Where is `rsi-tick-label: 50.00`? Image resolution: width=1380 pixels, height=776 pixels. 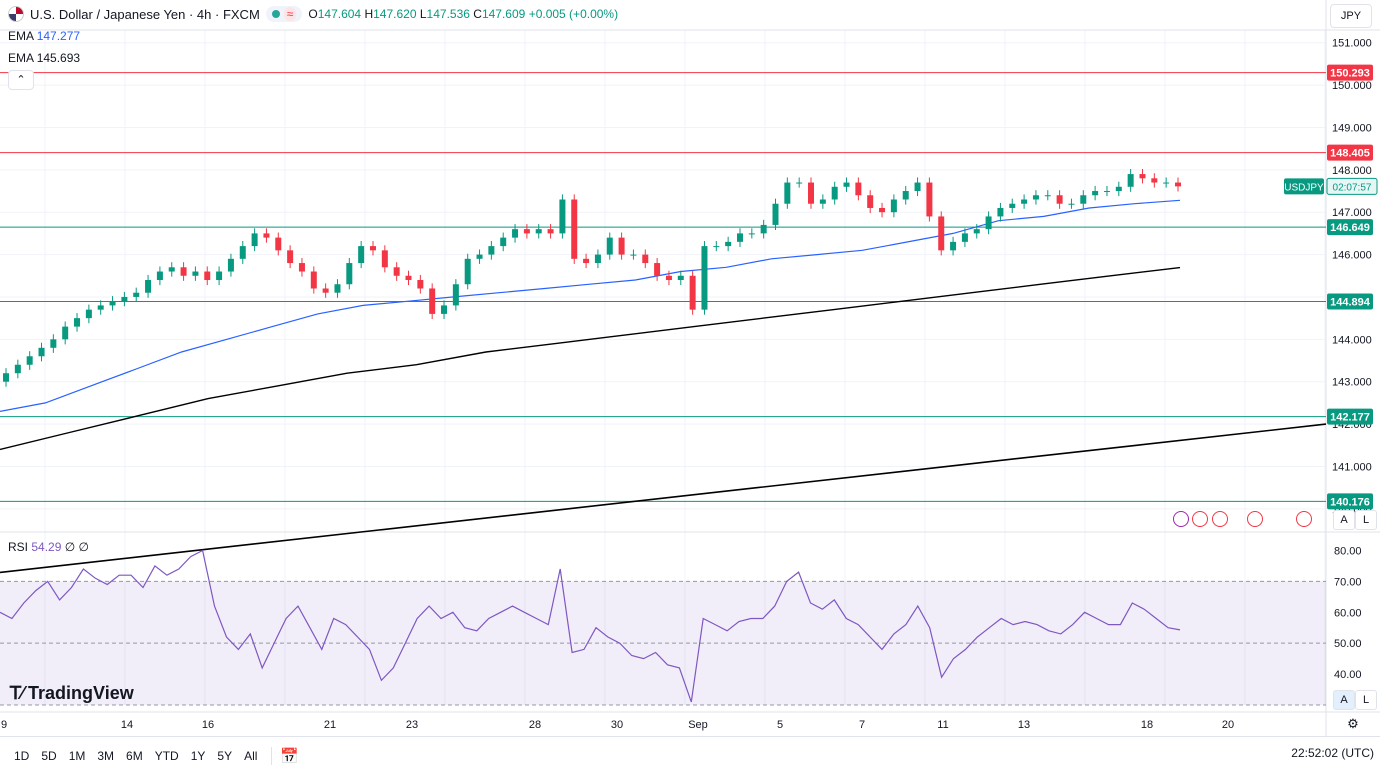
rsi-tick-label: 50.00 is located at coordinates (1348, 644).